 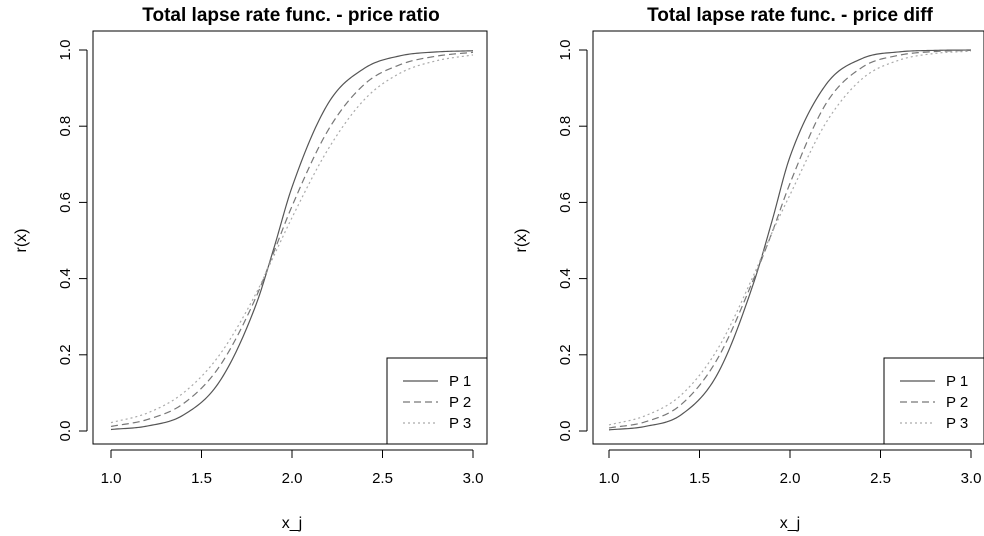 What do you see at coordinates (290, 15) in the screenshot?
I see `chart-title: Total lapse rate func. - price ratio` at bounding box center [290, 15].